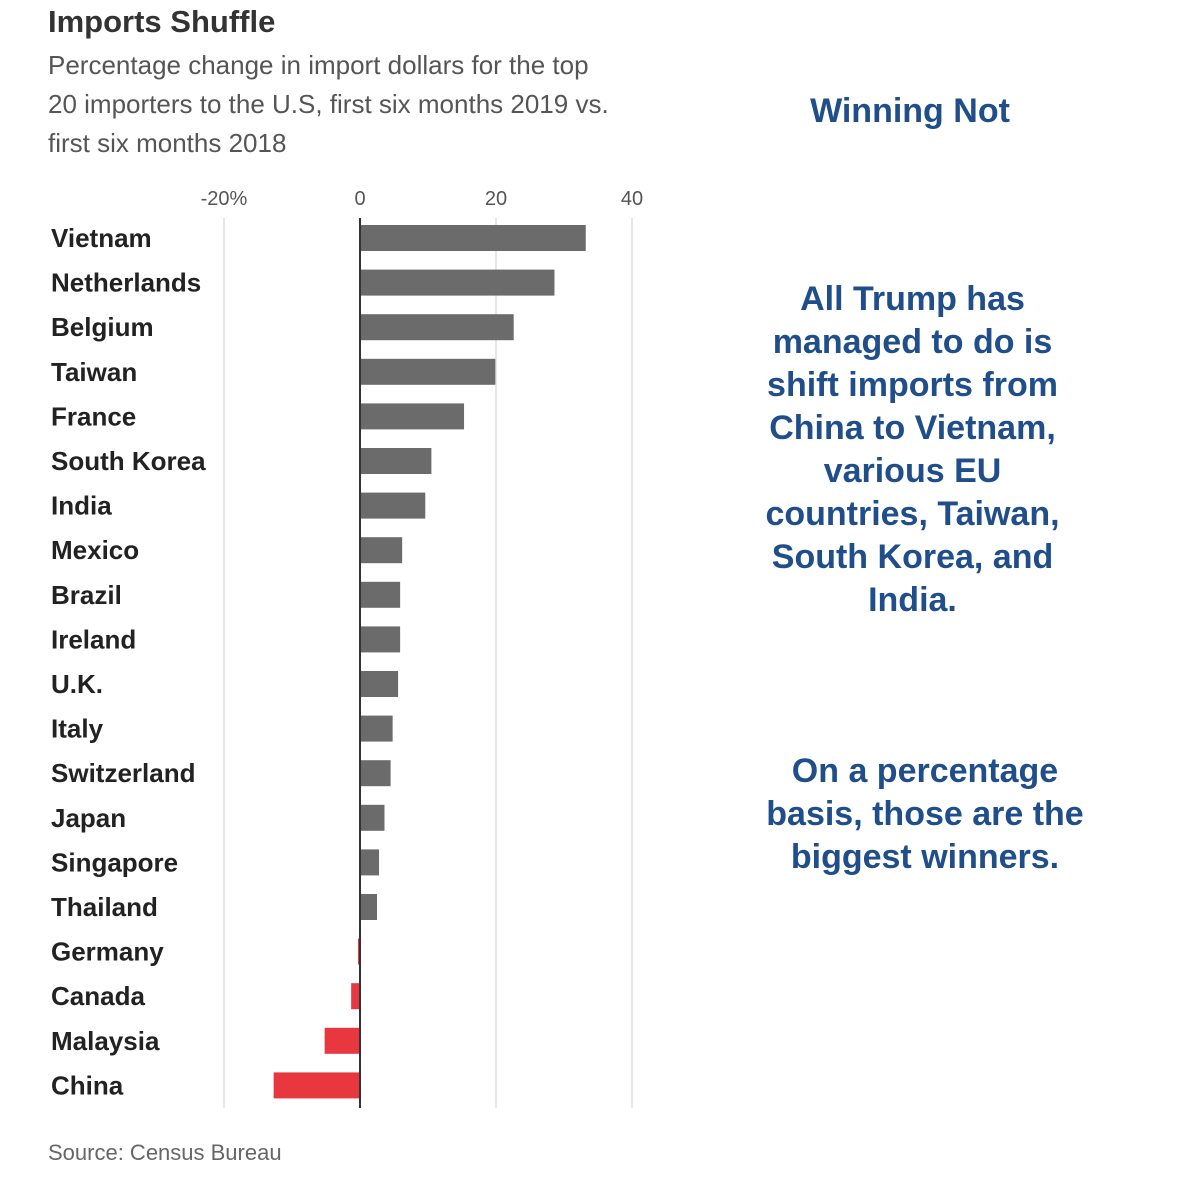  I want to click on category-label: Belgium, so click(102, 327).